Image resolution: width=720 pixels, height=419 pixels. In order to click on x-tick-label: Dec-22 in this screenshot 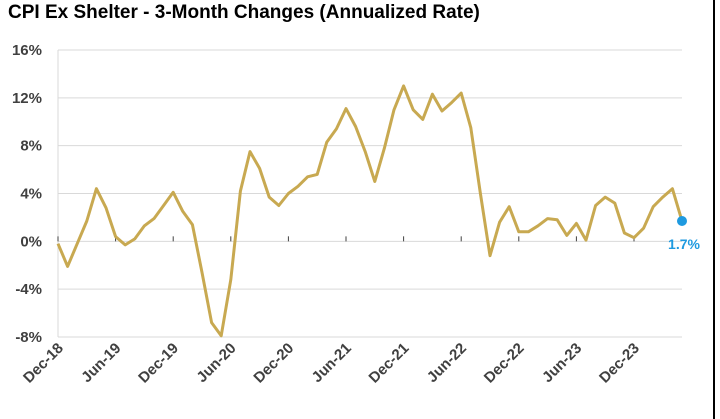, I will do `click(504, 363)`.